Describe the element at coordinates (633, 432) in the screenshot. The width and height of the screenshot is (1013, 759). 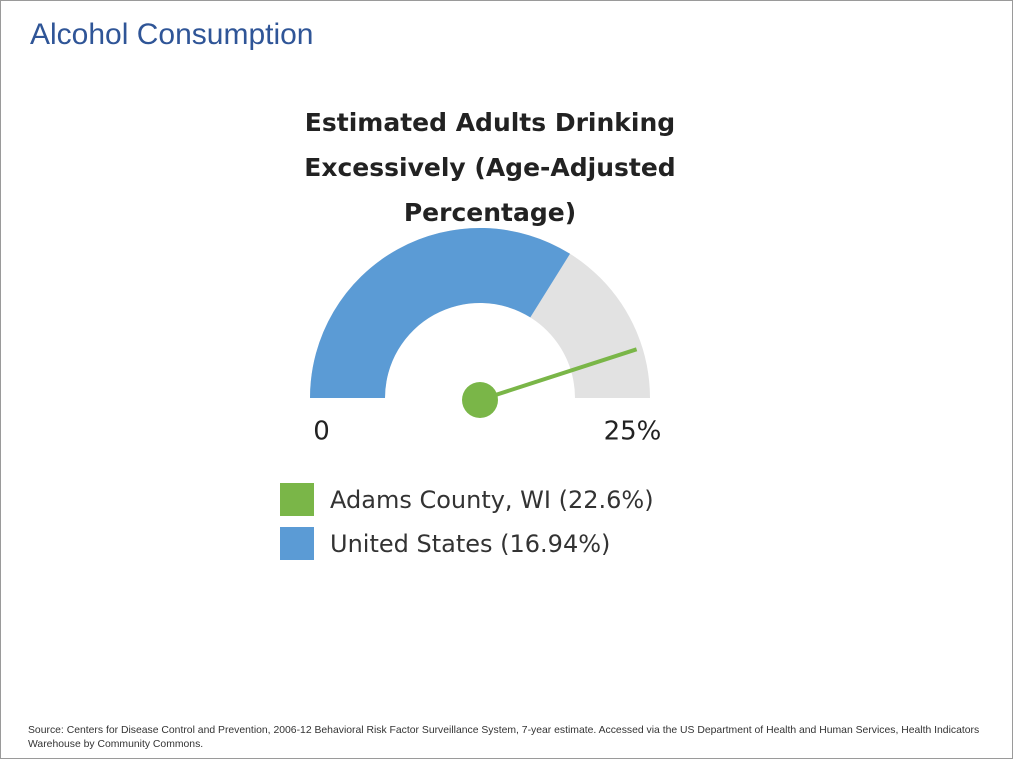
I see `tick-label: 25%` at that location.